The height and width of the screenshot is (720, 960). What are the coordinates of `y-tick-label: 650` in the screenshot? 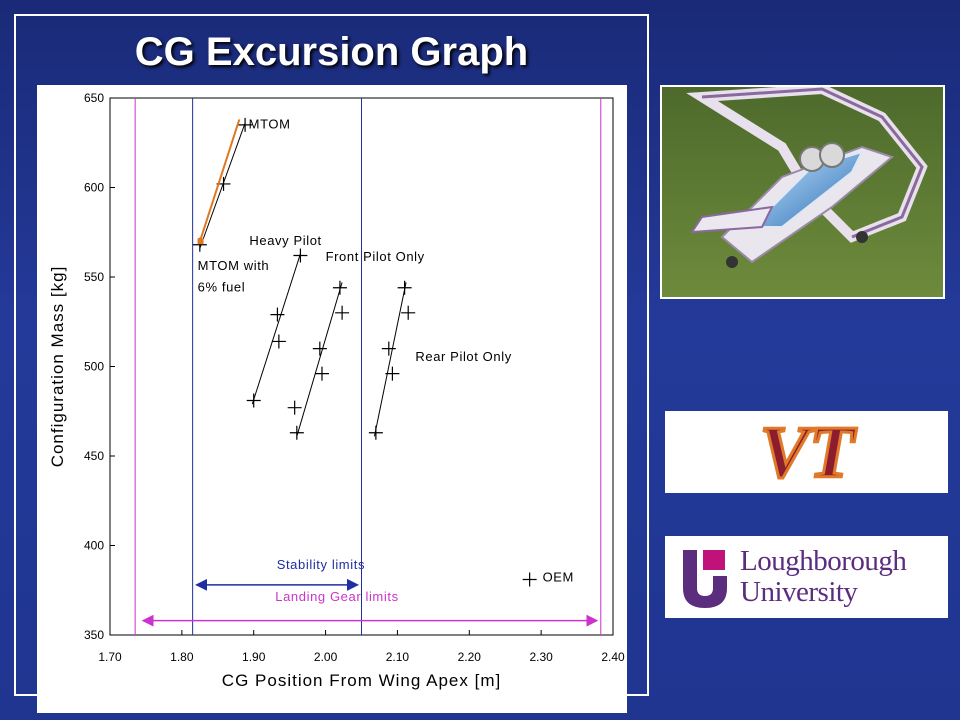 It's located at (94, 98).